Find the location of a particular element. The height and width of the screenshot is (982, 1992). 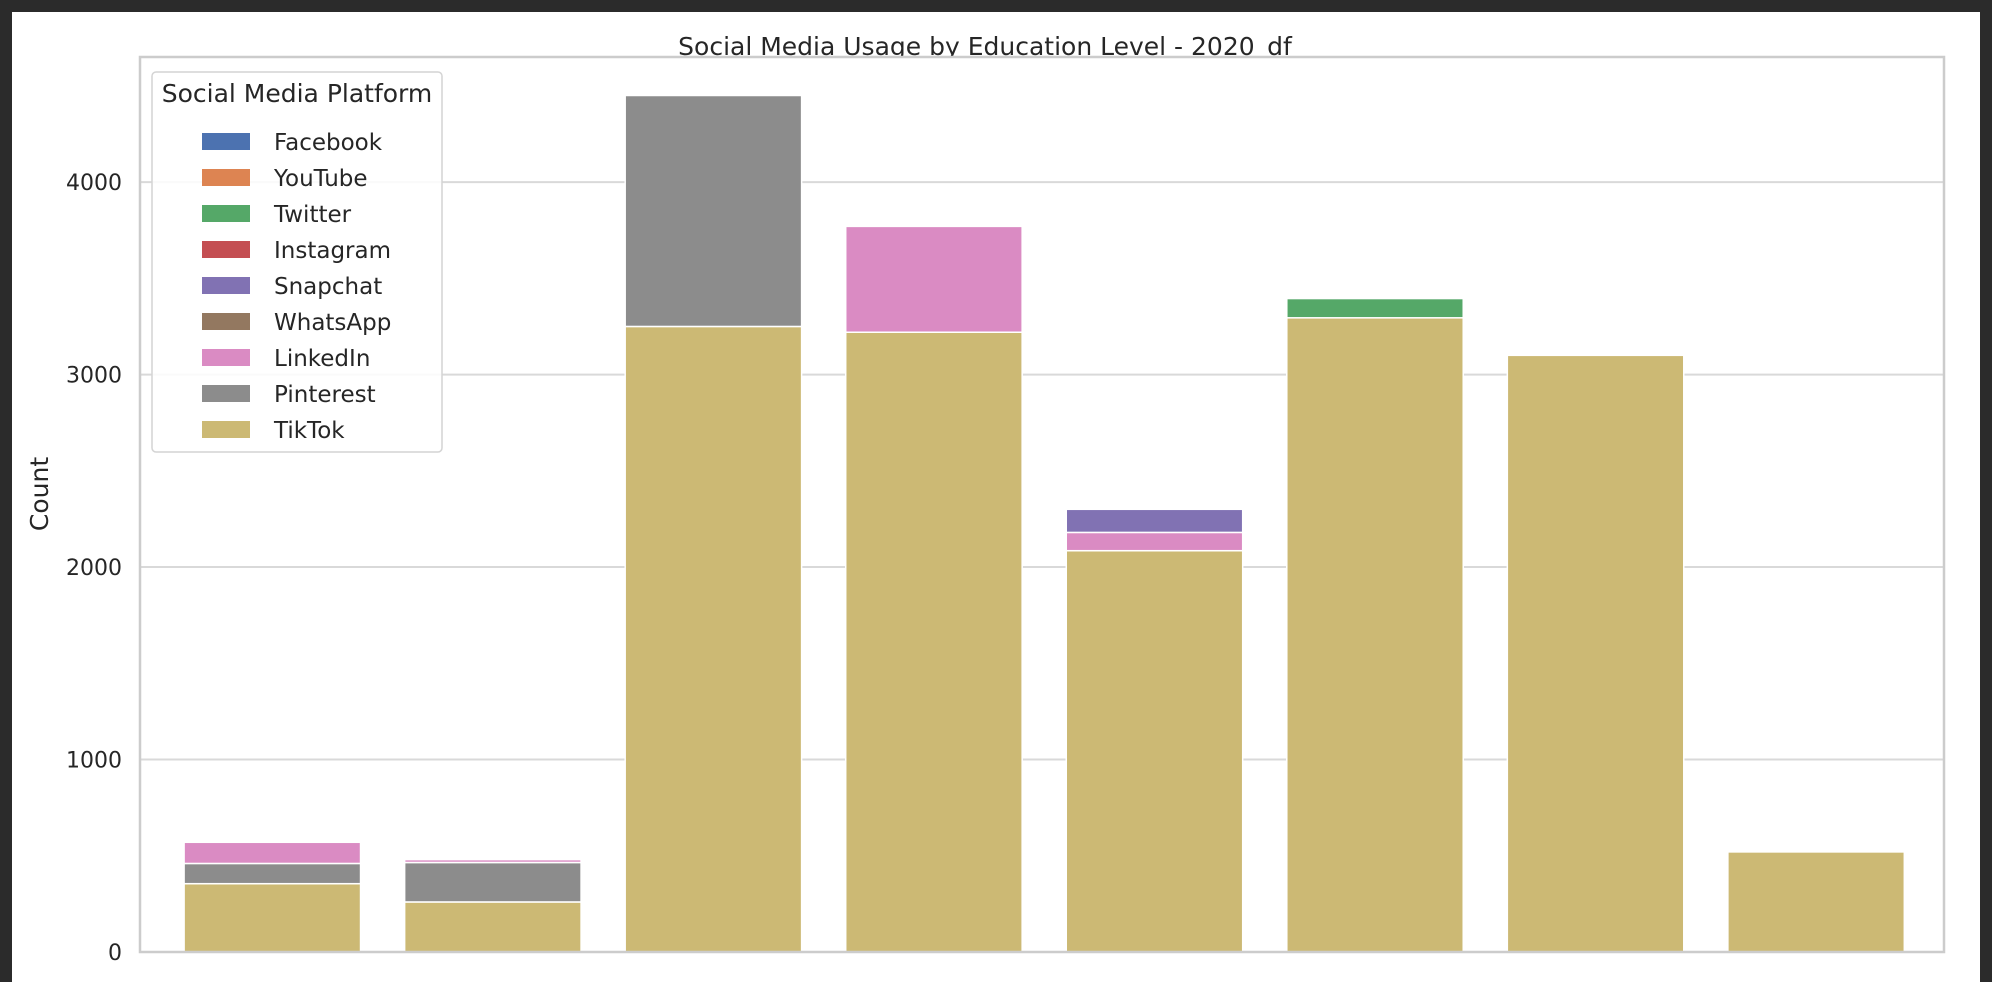

legend-swatch-snapchat is located at coordinates (226, 285).